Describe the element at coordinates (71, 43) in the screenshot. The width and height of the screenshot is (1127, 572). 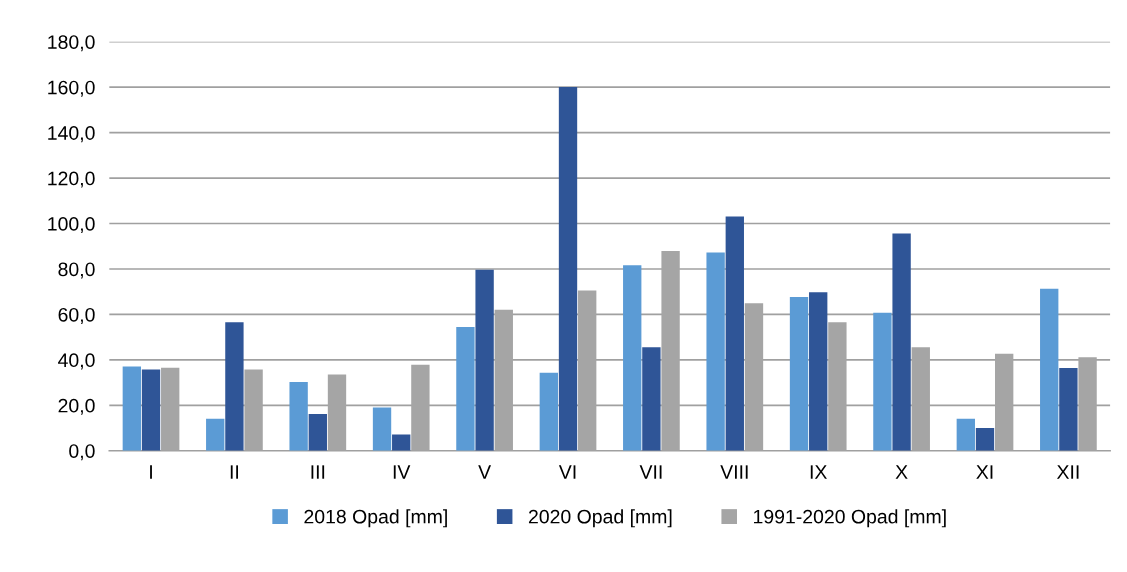
I see `y-tick-label: 180,0` at that location.